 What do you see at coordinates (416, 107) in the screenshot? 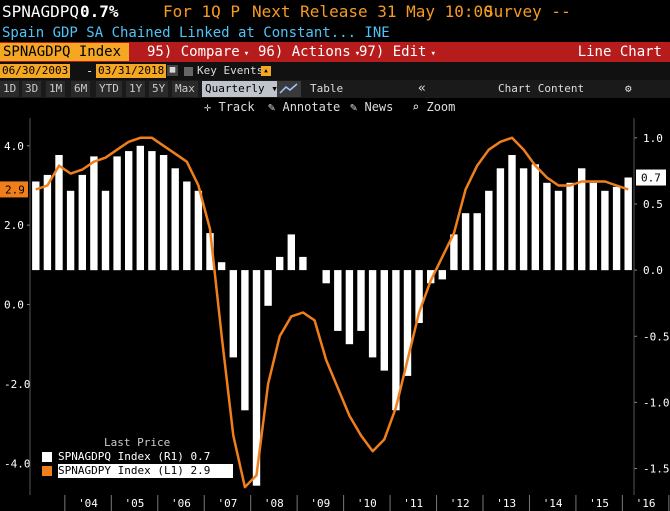
I see `zoom-icon: ⌕` at bounding box center [416, 107].